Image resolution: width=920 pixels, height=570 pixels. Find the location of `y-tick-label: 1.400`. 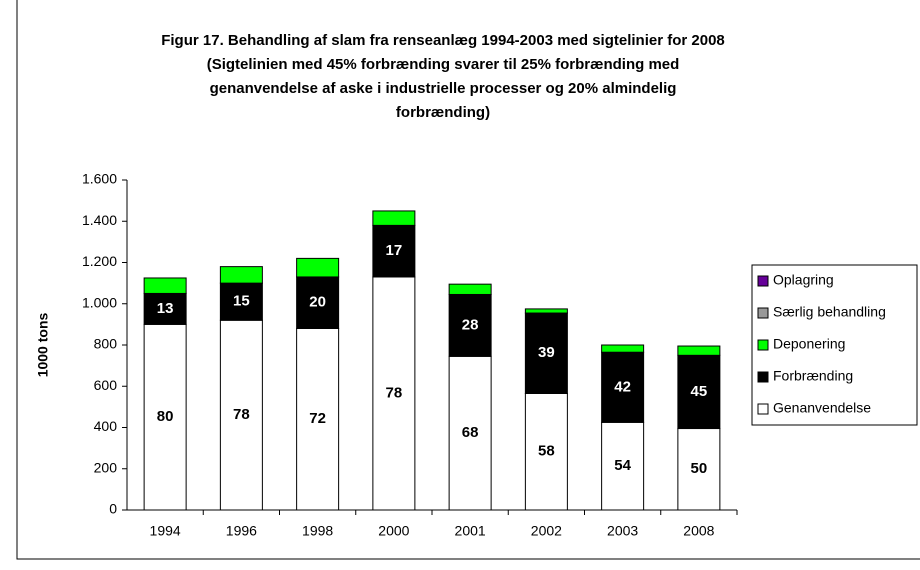

y-tick-label: 1.400 is located at coordinates (99, 220).